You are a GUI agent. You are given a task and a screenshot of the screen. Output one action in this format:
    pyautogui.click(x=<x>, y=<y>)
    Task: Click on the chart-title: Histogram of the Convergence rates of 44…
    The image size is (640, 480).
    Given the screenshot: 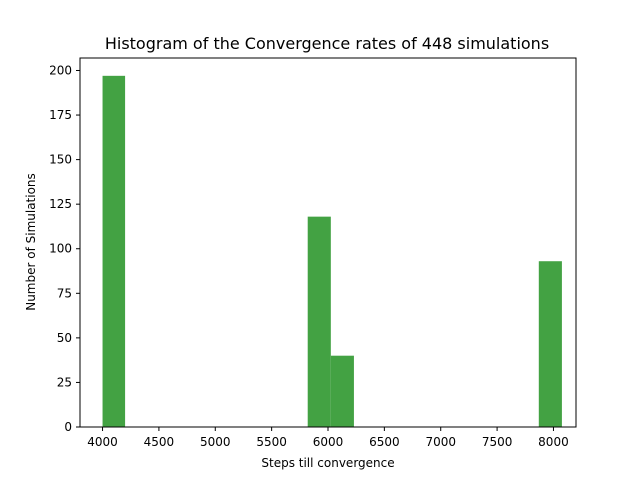 What is the action you would take?
    pyautogui.click(x=327, y=43)
    